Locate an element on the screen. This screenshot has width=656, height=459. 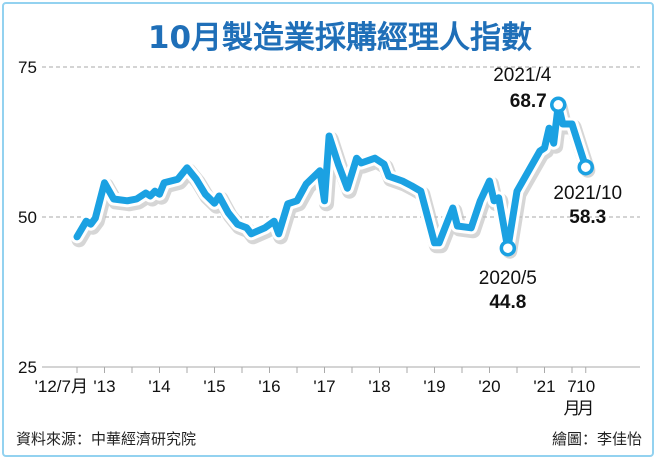
x-tick-label: 7 is located at coordinates (571, 386).